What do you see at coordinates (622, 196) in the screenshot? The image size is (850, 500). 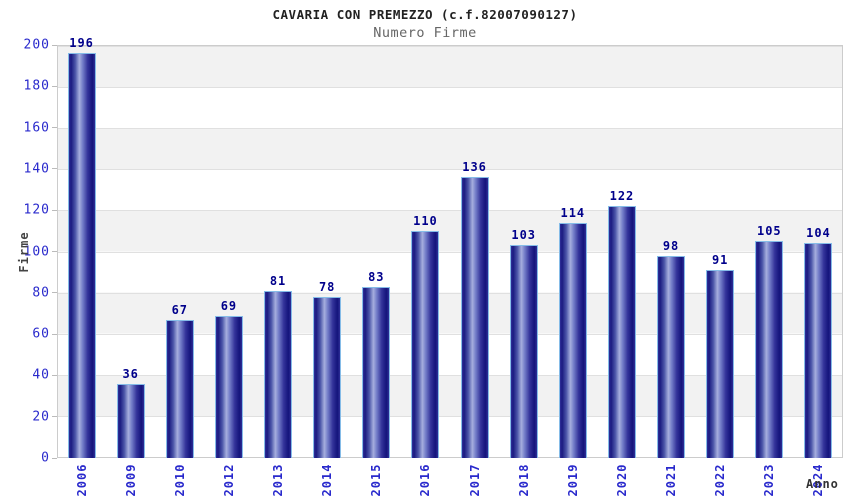 I see `bar-value-label: 122` at bounding box center [622, 196].